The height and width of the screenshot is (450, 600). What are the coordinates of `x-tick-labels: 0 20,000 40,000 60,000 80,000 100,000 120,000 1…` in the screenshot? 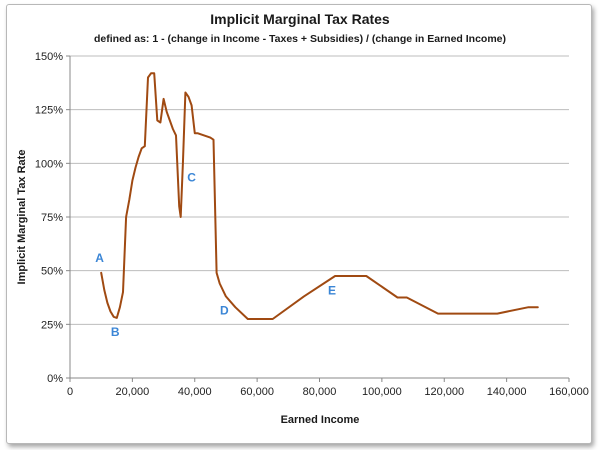 It's located at (328, 392).